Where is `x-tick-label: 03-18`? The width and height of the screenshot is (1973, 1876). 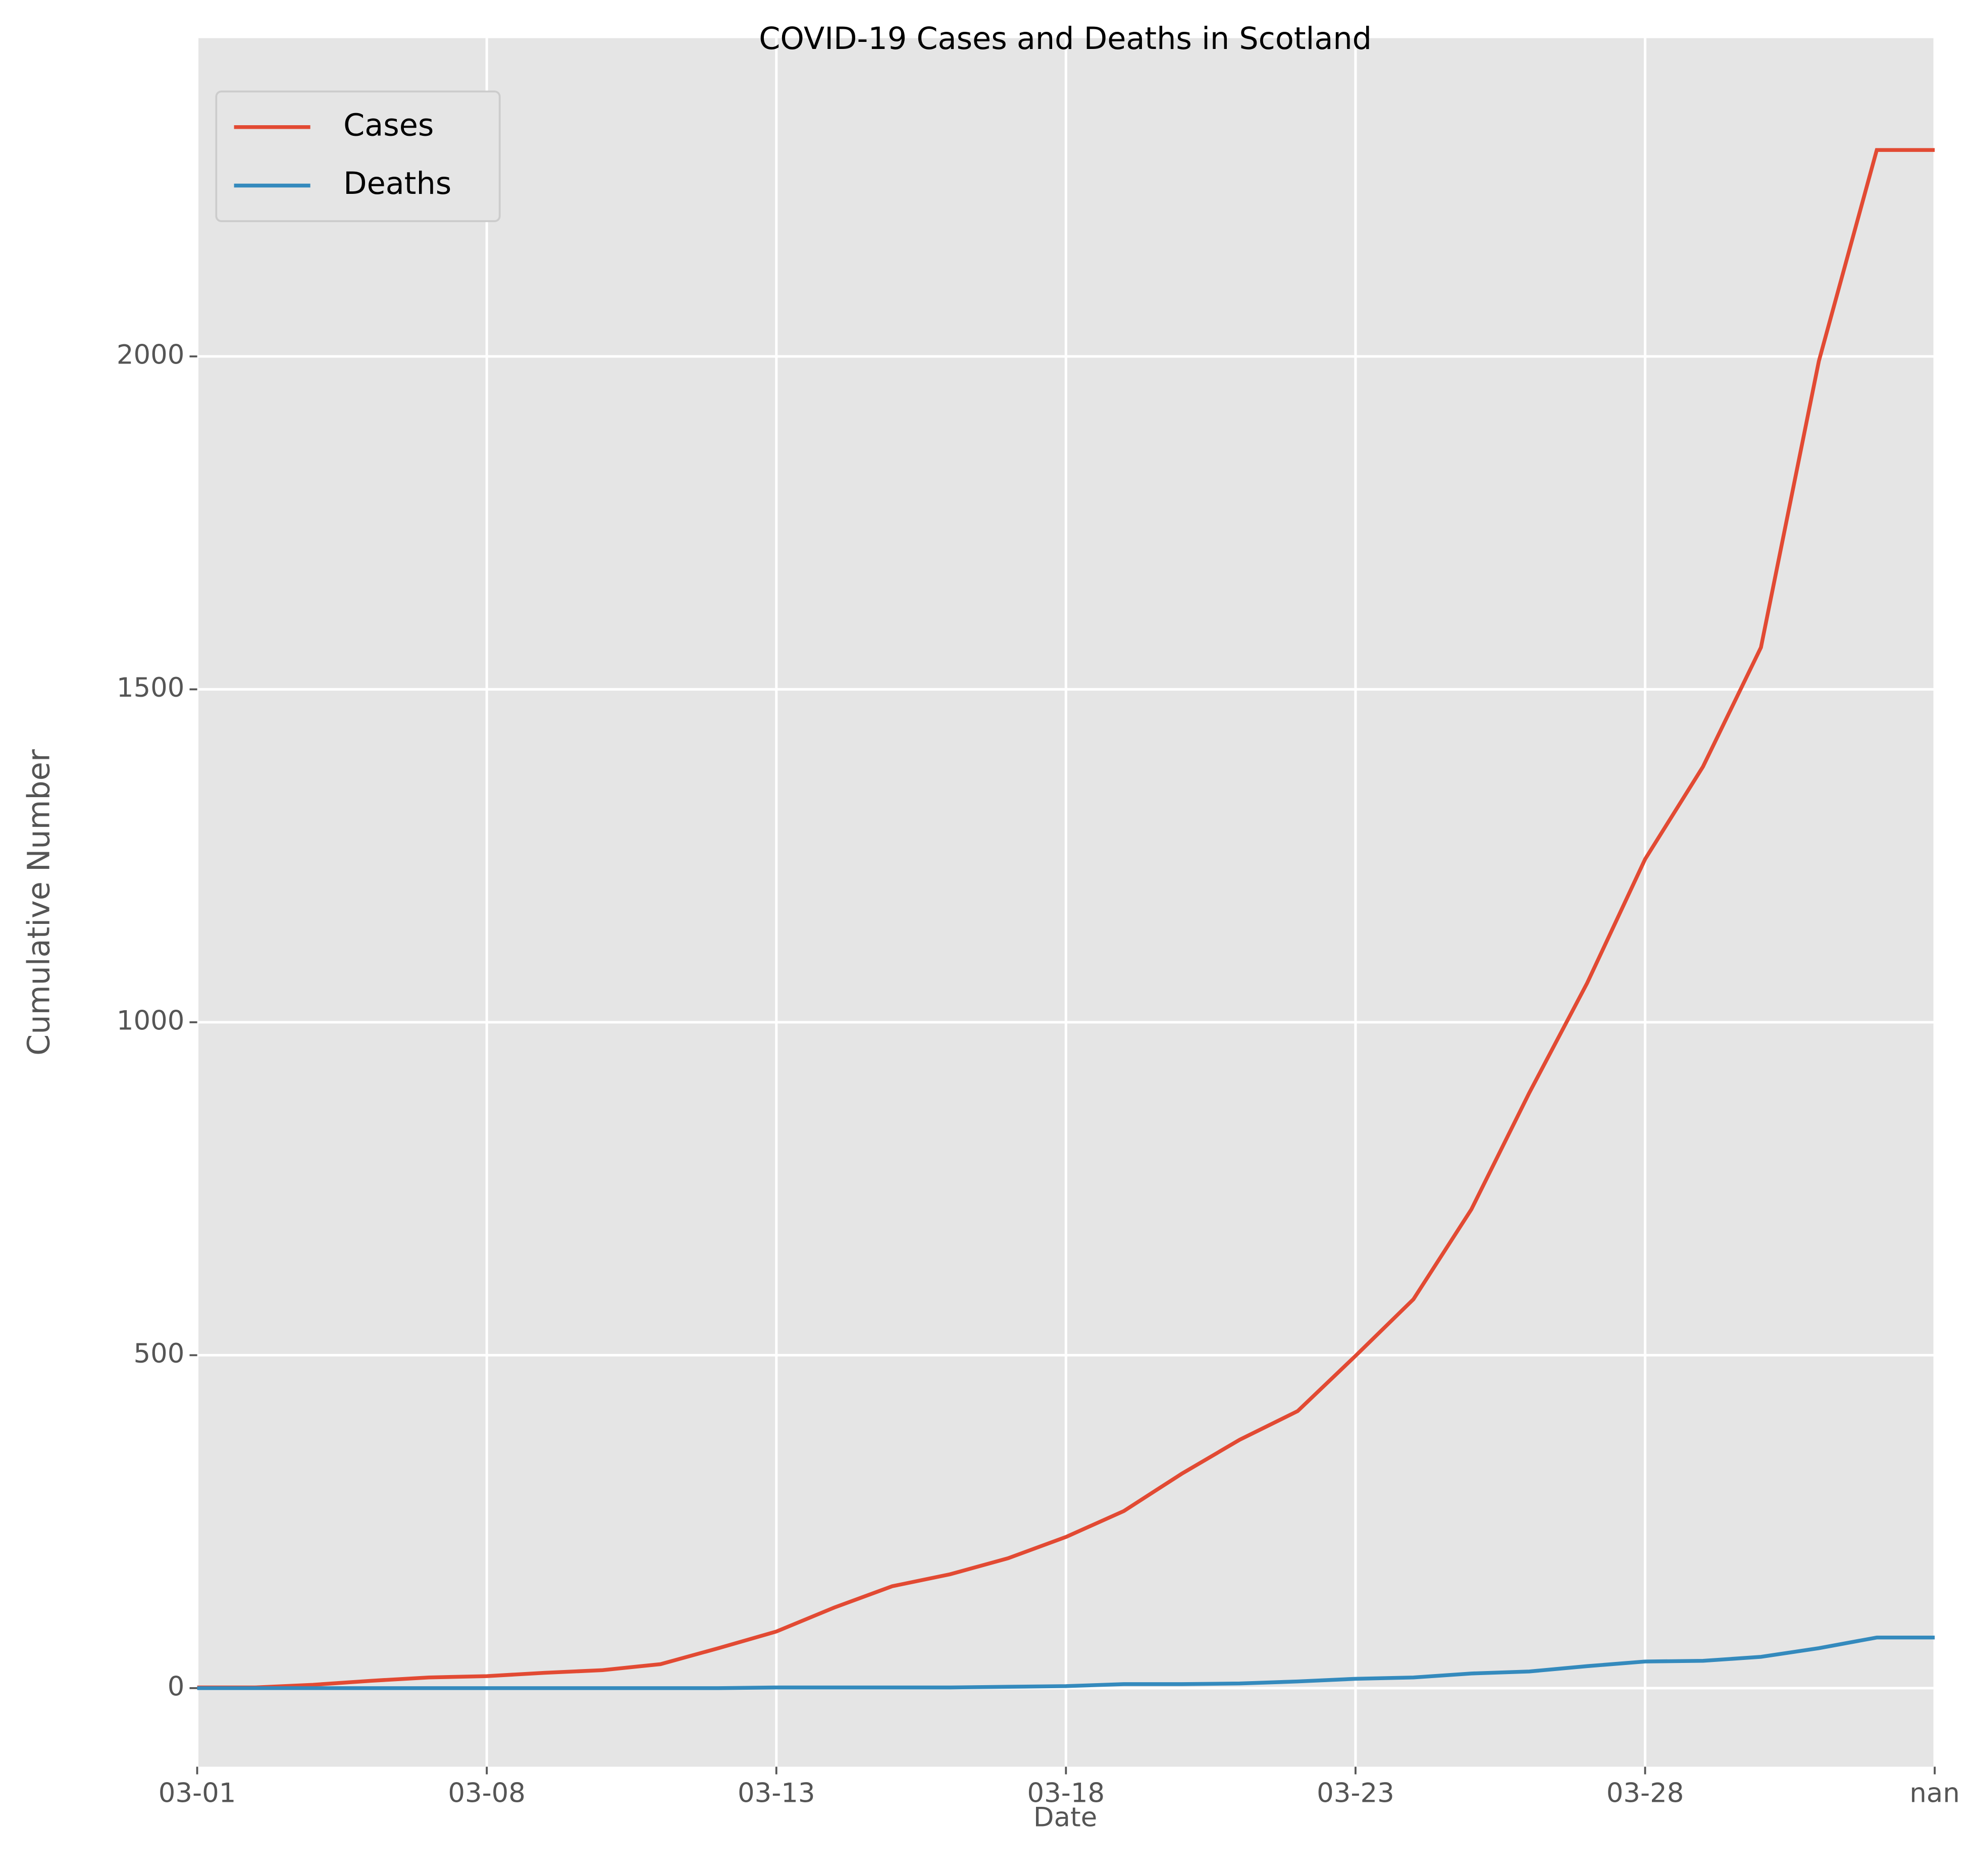
x-tick-label: 03-18 is located at coordinates (1066, 1794).